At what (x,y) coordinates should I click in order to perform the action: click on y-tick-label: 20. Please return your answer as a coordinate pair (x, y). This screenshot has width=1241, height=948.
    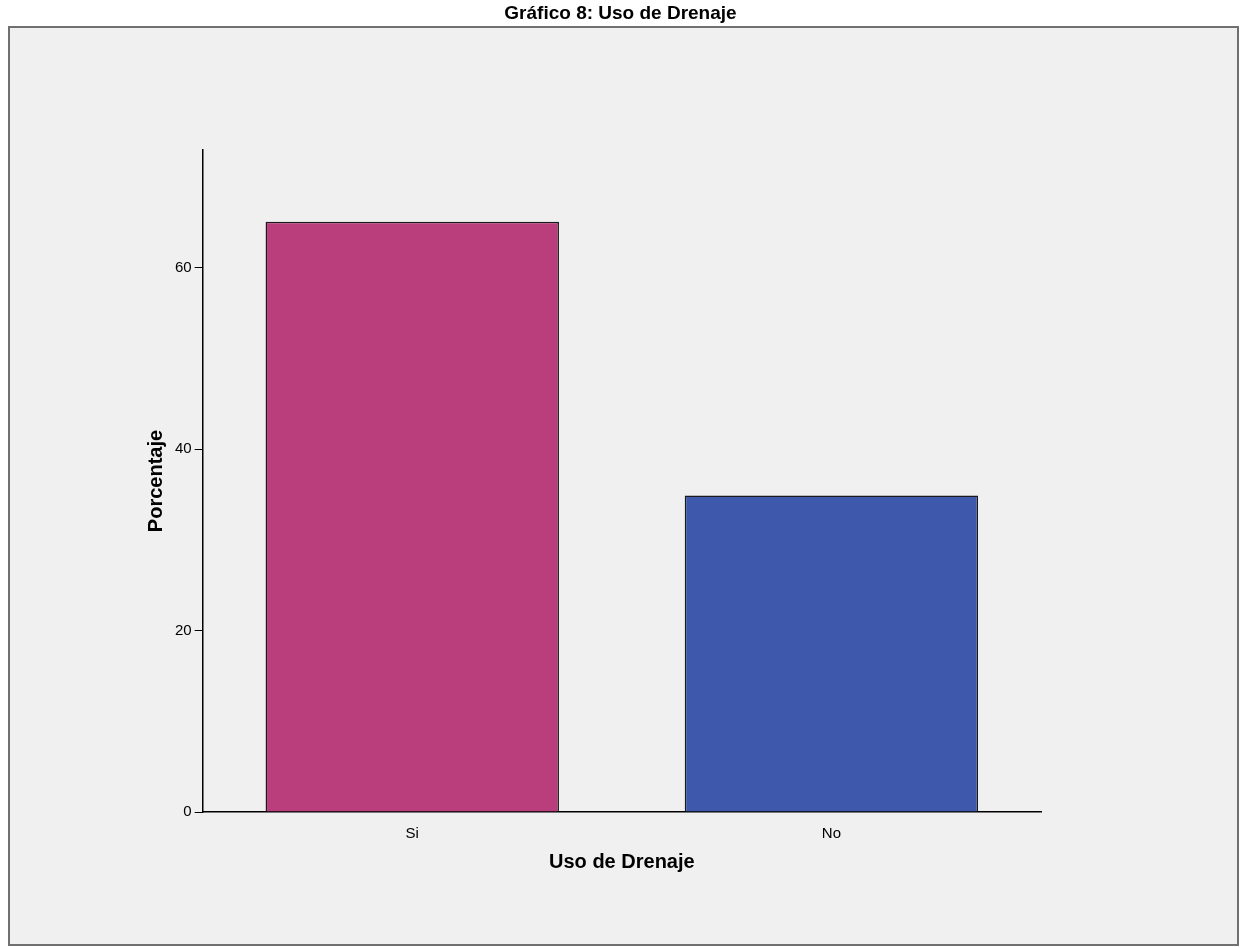
    Looking at the image, I should click on (183, 629).